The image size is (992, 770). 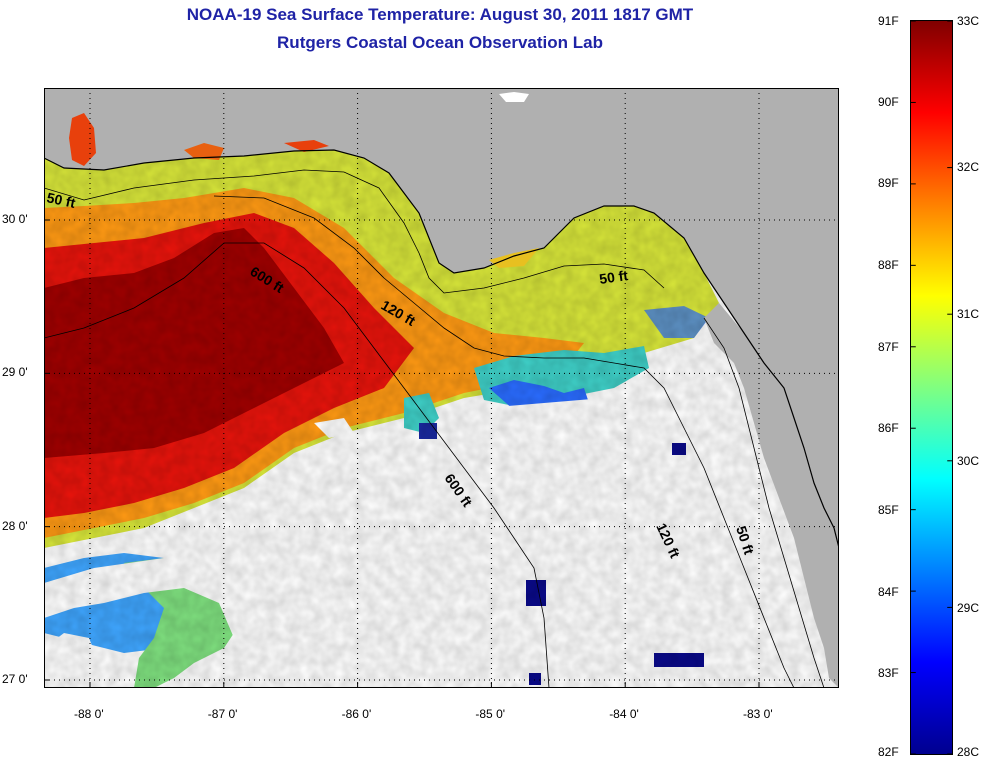 What do you see at coordinates (968, 461) in the screenshot?
I see `colorbar-c-label: 30C` at bounding box center [968, 461].